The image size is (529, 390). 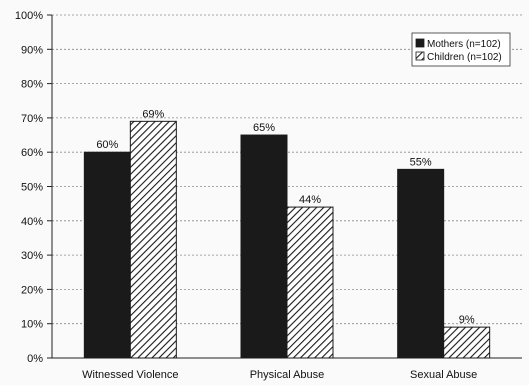 I want to click on legend: Mothers (n=102) Children (n=102), so click(x=461, y=49).